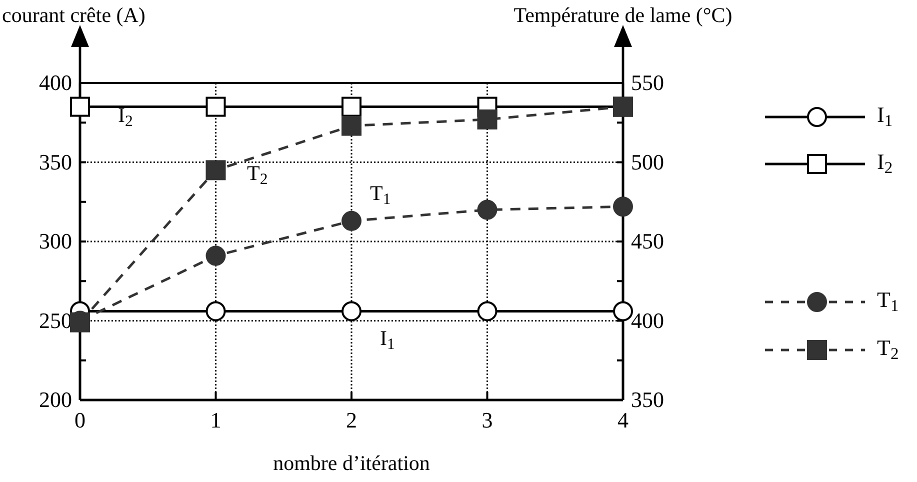 The width and height of the screenshot is (917, 482). What do you see at coordinates (885, 116) in the screenshot?
I see `legend-label: I$_{1}$` at bounding box center [885, 116].